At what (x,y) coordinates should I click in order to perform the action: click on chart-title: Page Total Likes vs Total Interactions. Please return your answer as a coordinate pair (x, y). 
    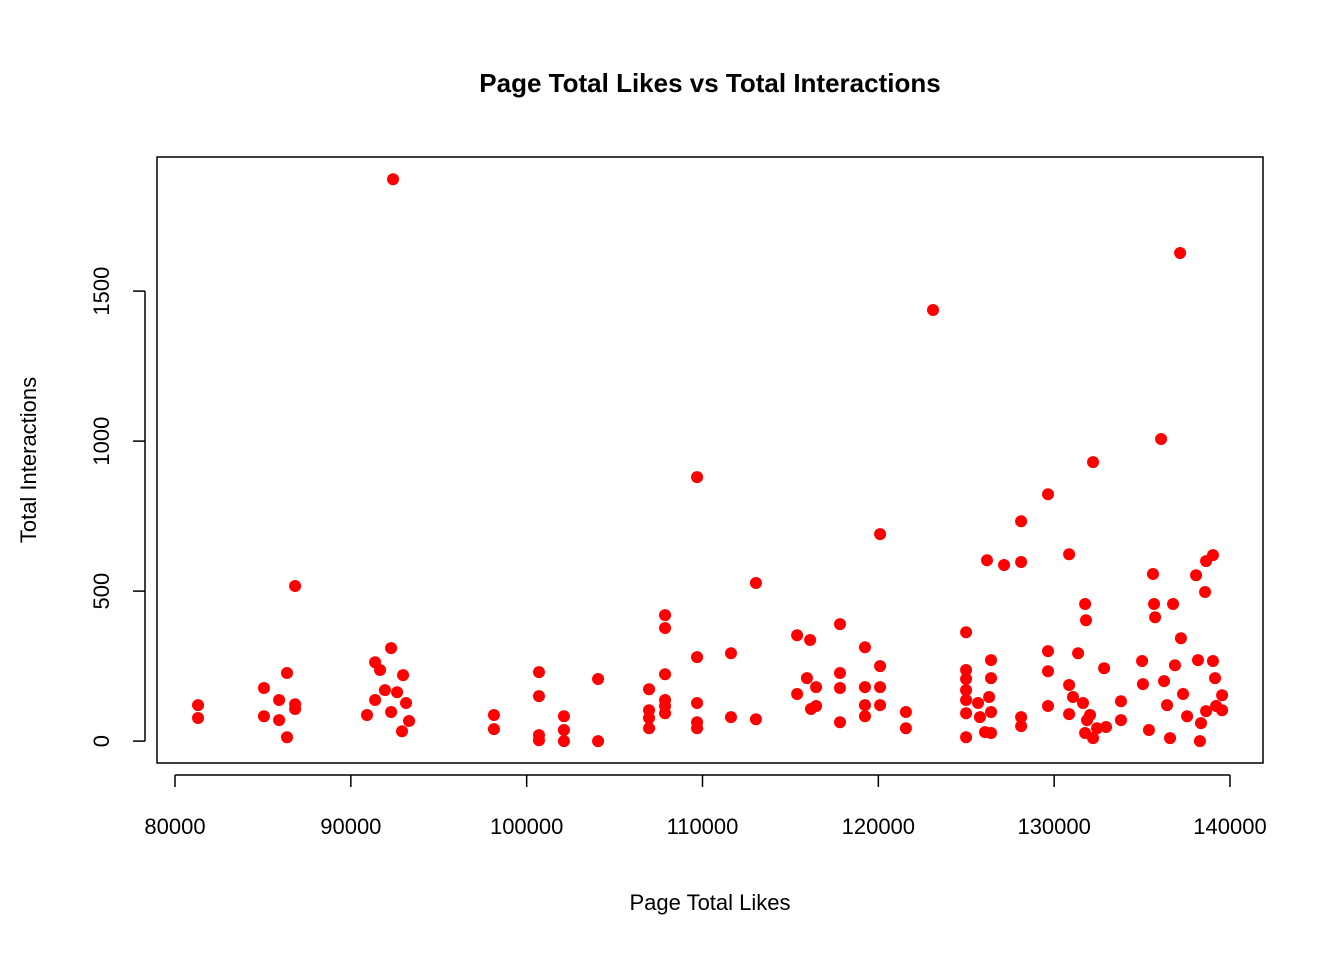
    Looking at the image, I should click on (709, 83).